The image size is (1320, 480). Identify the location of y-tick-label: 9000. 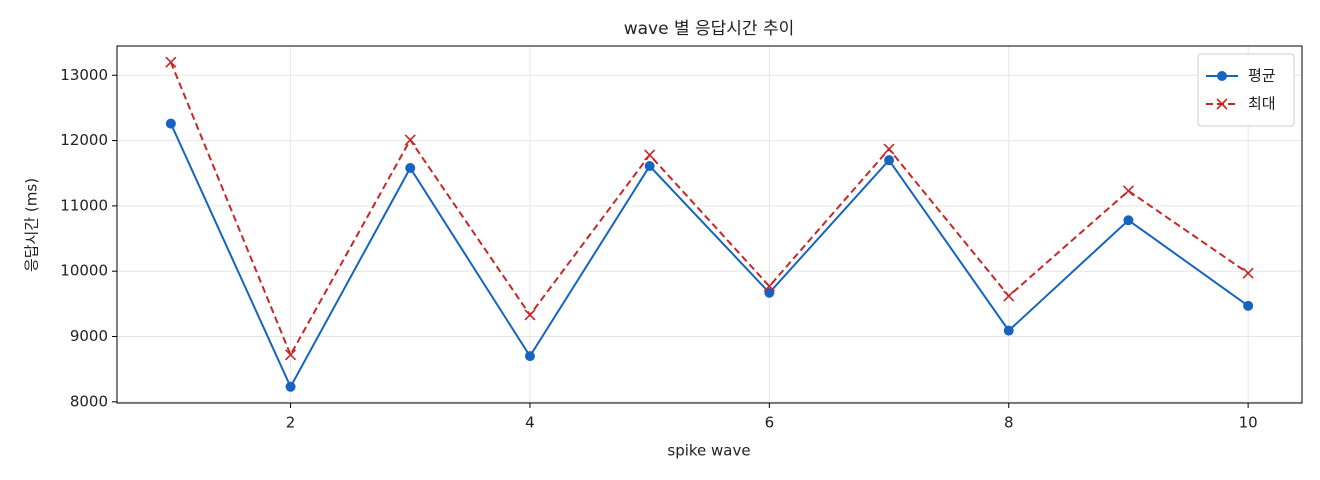
(89, 336).